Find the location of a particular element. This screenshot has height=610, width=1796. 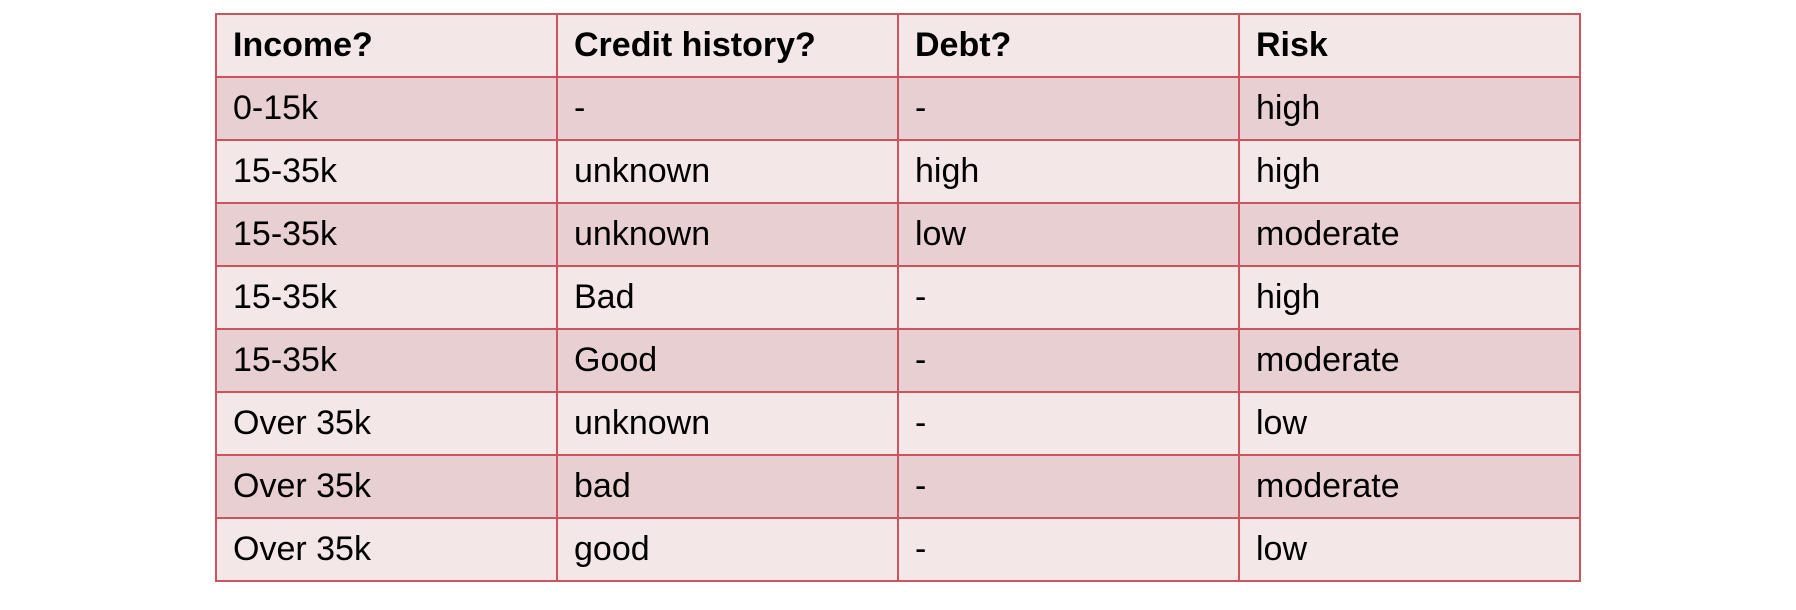

header-row: Income? Credit history? Debt? Risk is located at coordinates (898, 45).